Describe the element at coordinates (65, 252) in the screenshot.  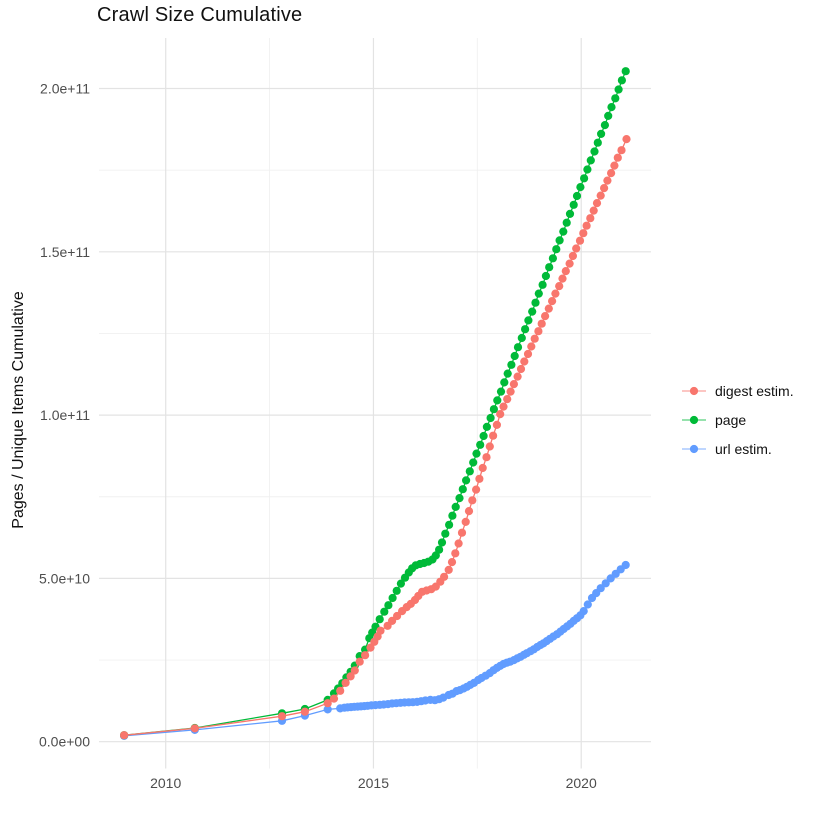
I see `y-tick-label: 1.5e+11` at that location.